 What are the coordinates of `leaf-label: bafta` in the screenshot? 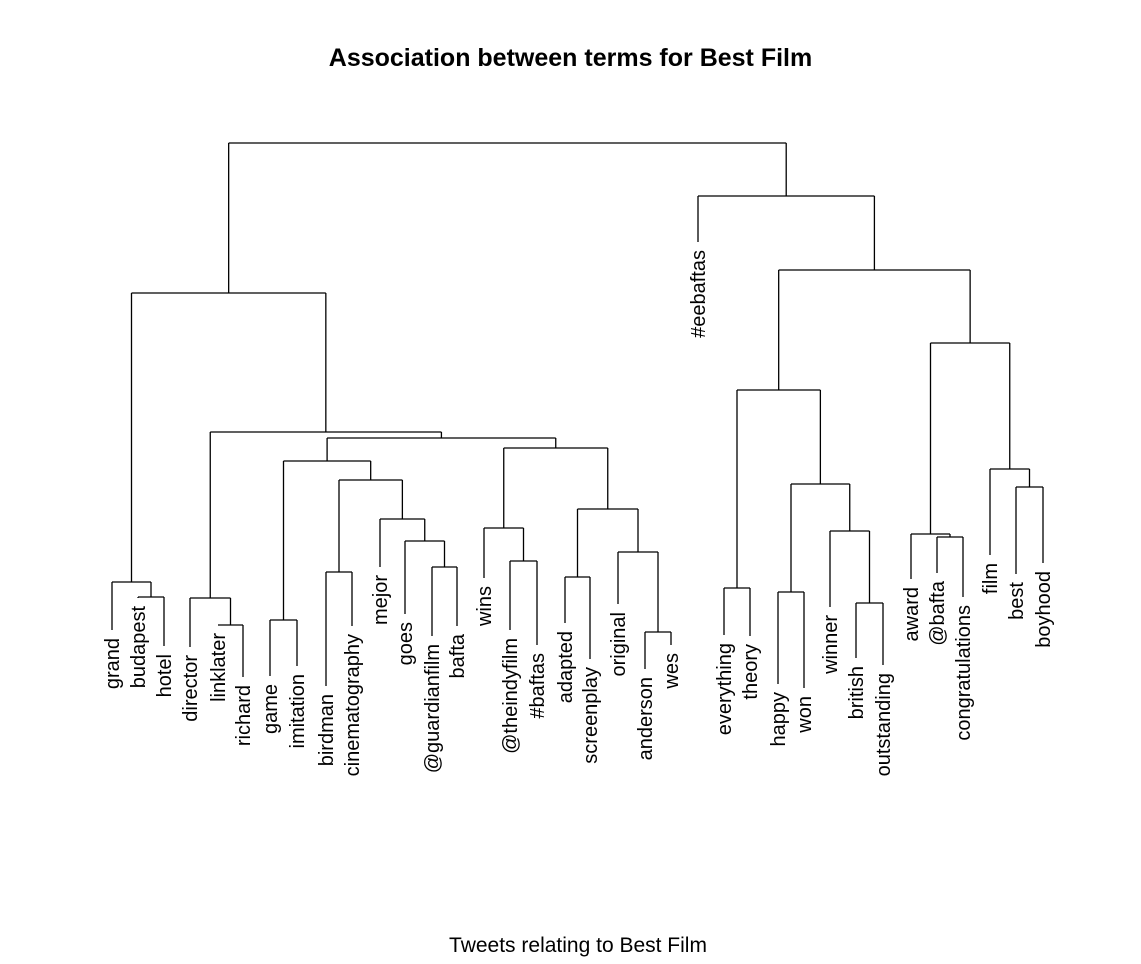 It's located at (458, 655).